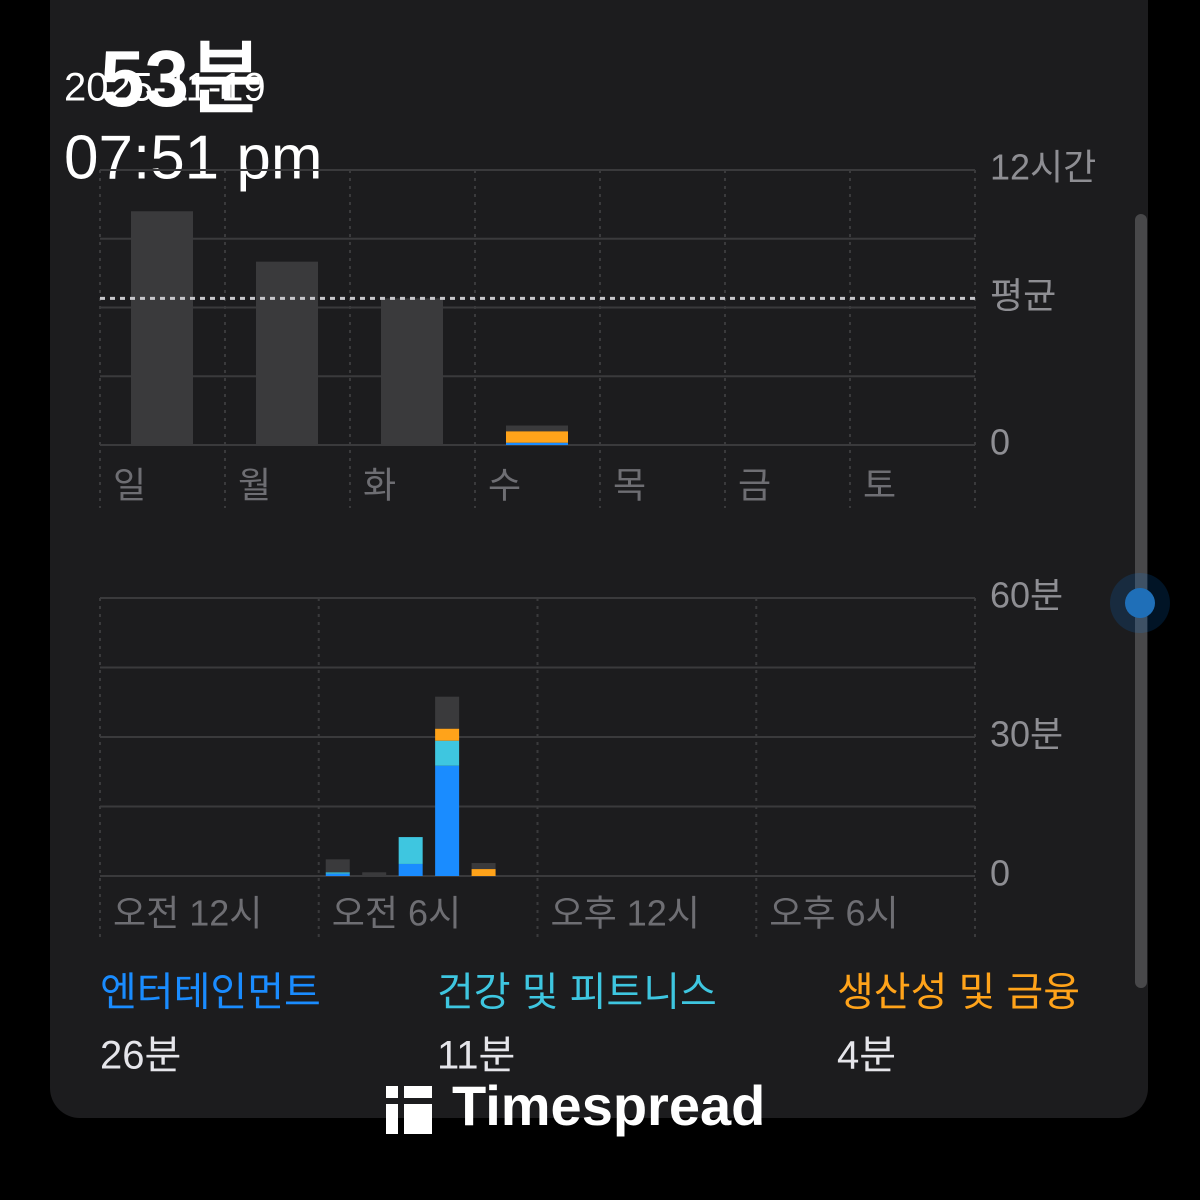 The height and width of the screenshot is (1200, 1200). What do you see at coordinates (210, 993) in the screenshot?
I see `legend-name: 엔터테인먼트` at bounding box center [210, 993].